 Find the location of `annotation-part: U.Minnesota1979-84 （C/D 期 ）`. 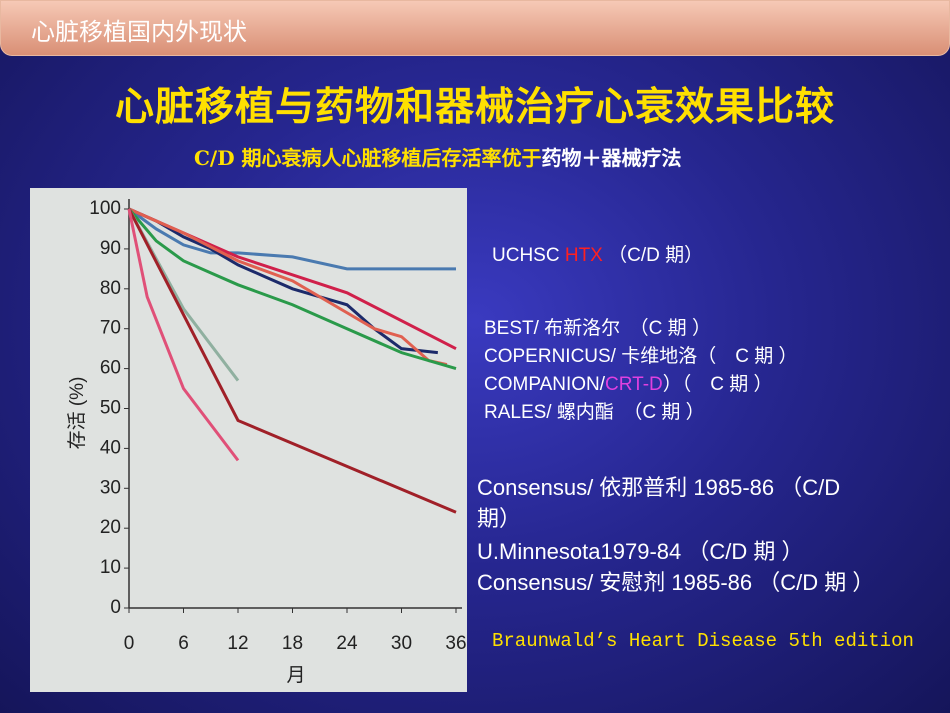

annotation-part: U.Minnesota1979-84 （C/D 期 ） is located at coordinates (640, 551).